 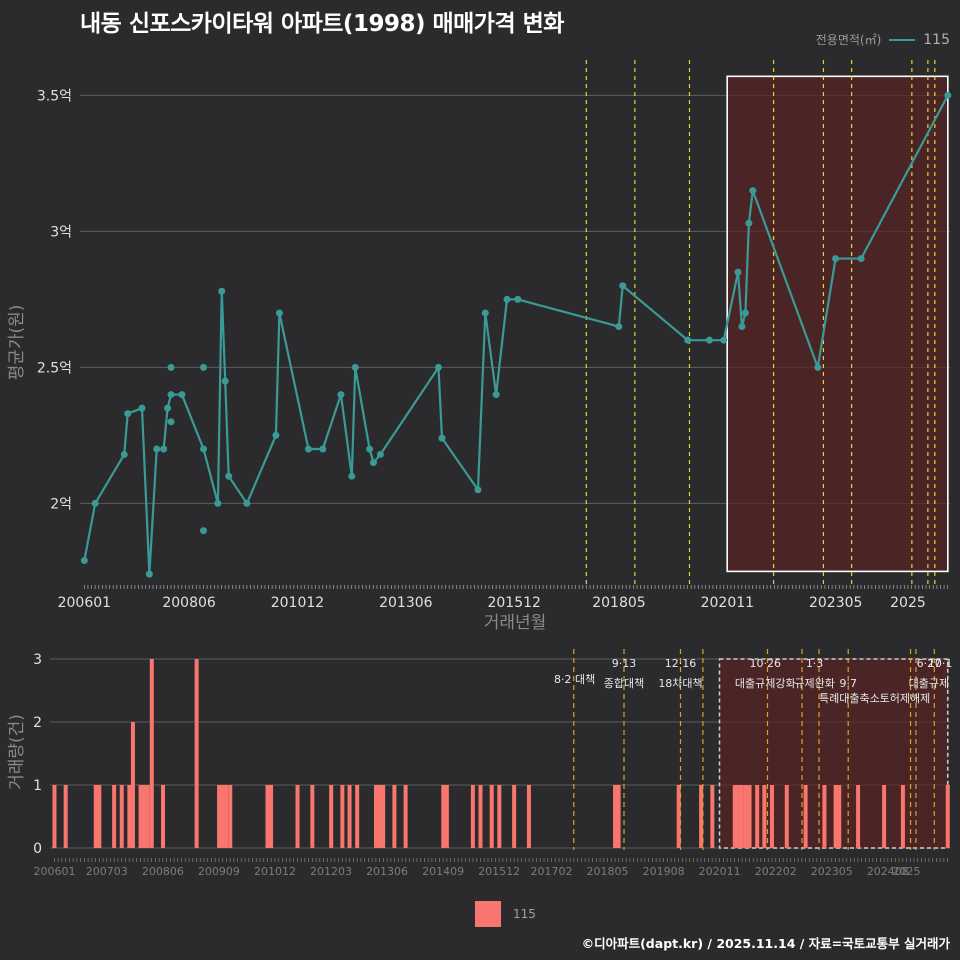 I want to click on policy-annotation: 대출규제강화, so click(x=765, y=683).